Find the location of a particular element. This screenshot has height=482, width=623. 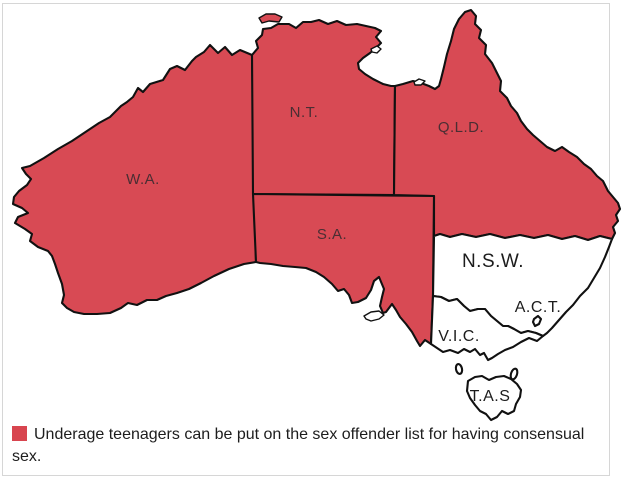

label-nsw: N.S.W. is located at coordinates (493, 261).